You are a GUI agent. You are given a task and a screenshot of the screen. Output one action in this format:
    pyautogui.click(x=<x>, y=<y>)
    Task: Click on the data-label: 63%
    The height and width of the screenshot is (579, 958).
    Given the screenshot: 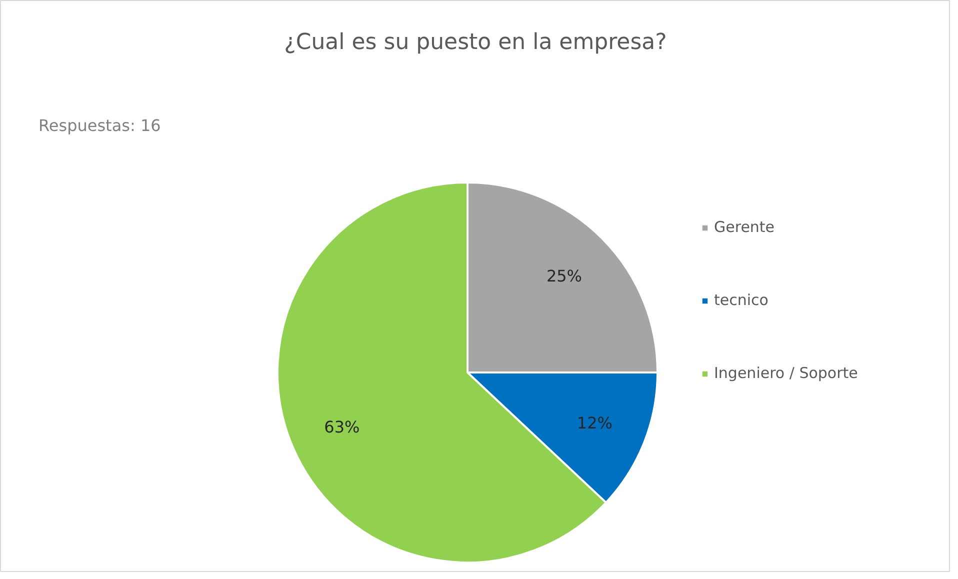 What is the action you would take?
    pyautogui.click(x=342, y=426)
    